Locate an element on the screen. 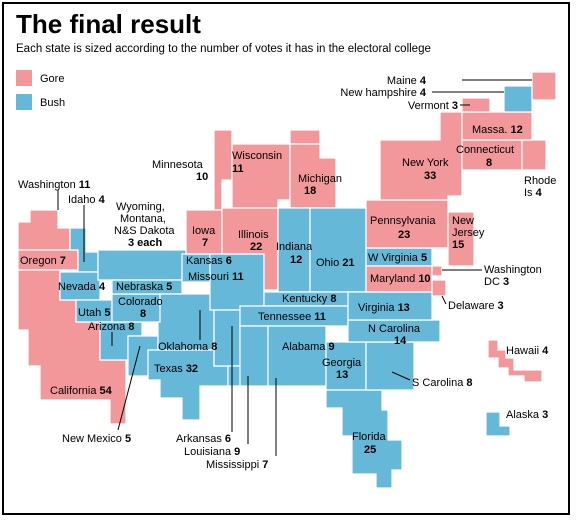  label-kansas: Kansas 6 is located at coordinates (209, 261).